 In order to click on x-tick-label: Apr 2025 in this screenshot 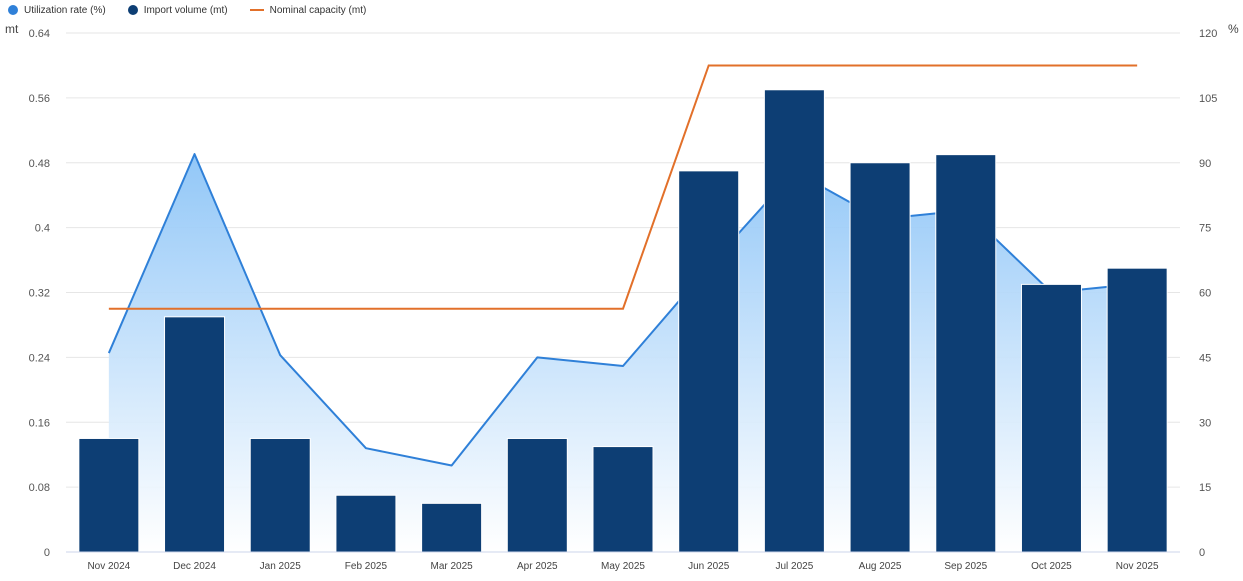, I will do `click(537, 566)`.